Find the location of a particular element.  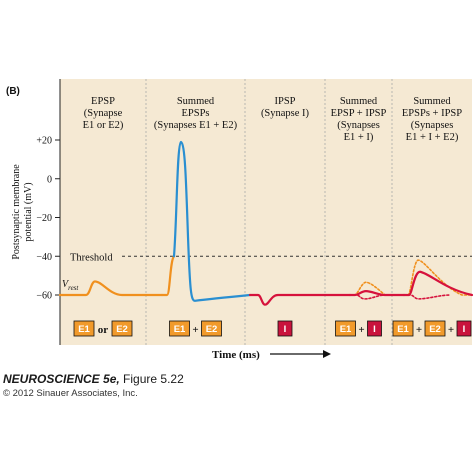

caption-figure: Figure 5.22 is located at coordinates (153, 379).